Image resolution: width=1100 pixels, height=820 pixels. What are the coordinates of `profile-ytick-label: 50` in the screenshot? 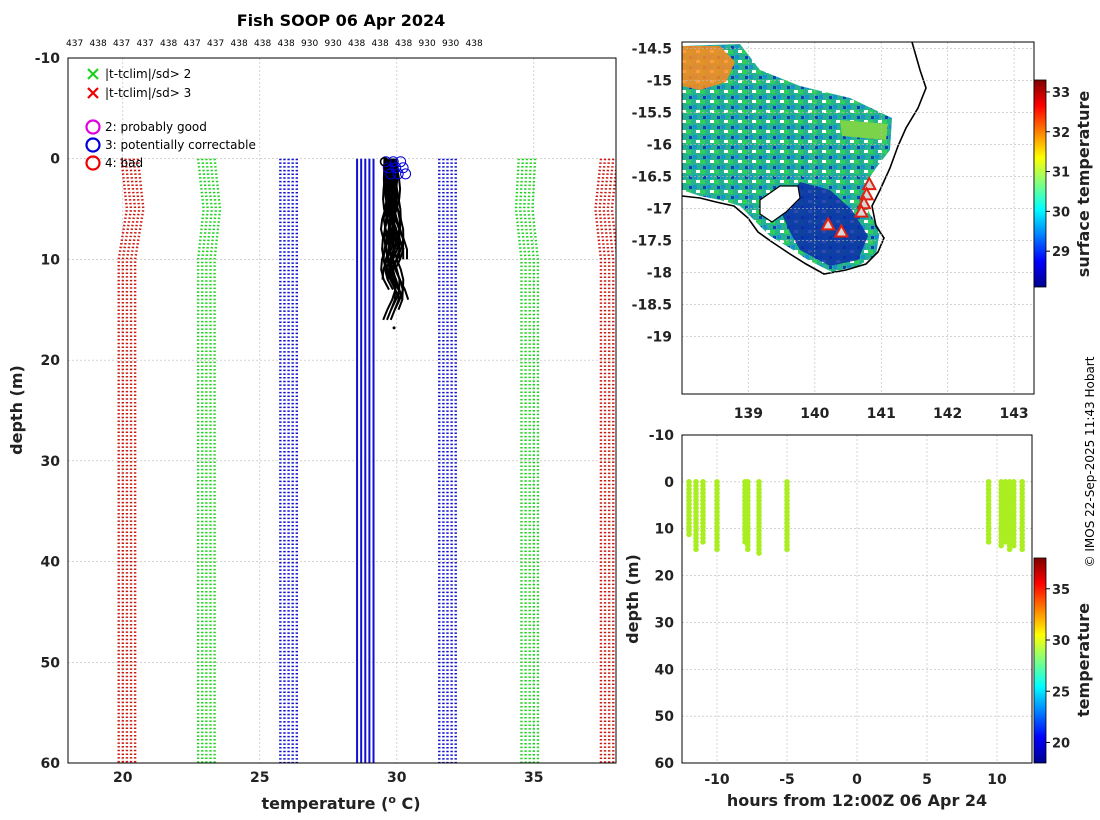 It's located at (51, 663).